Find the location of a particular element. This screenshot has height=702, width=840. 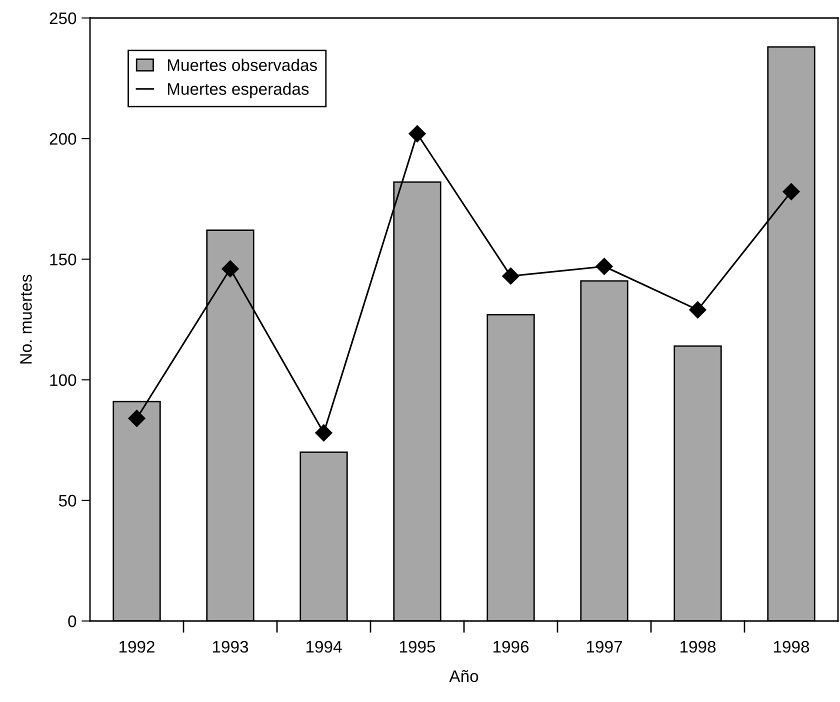

x-tick-label: 1995 is located at coordinates (418, 646).